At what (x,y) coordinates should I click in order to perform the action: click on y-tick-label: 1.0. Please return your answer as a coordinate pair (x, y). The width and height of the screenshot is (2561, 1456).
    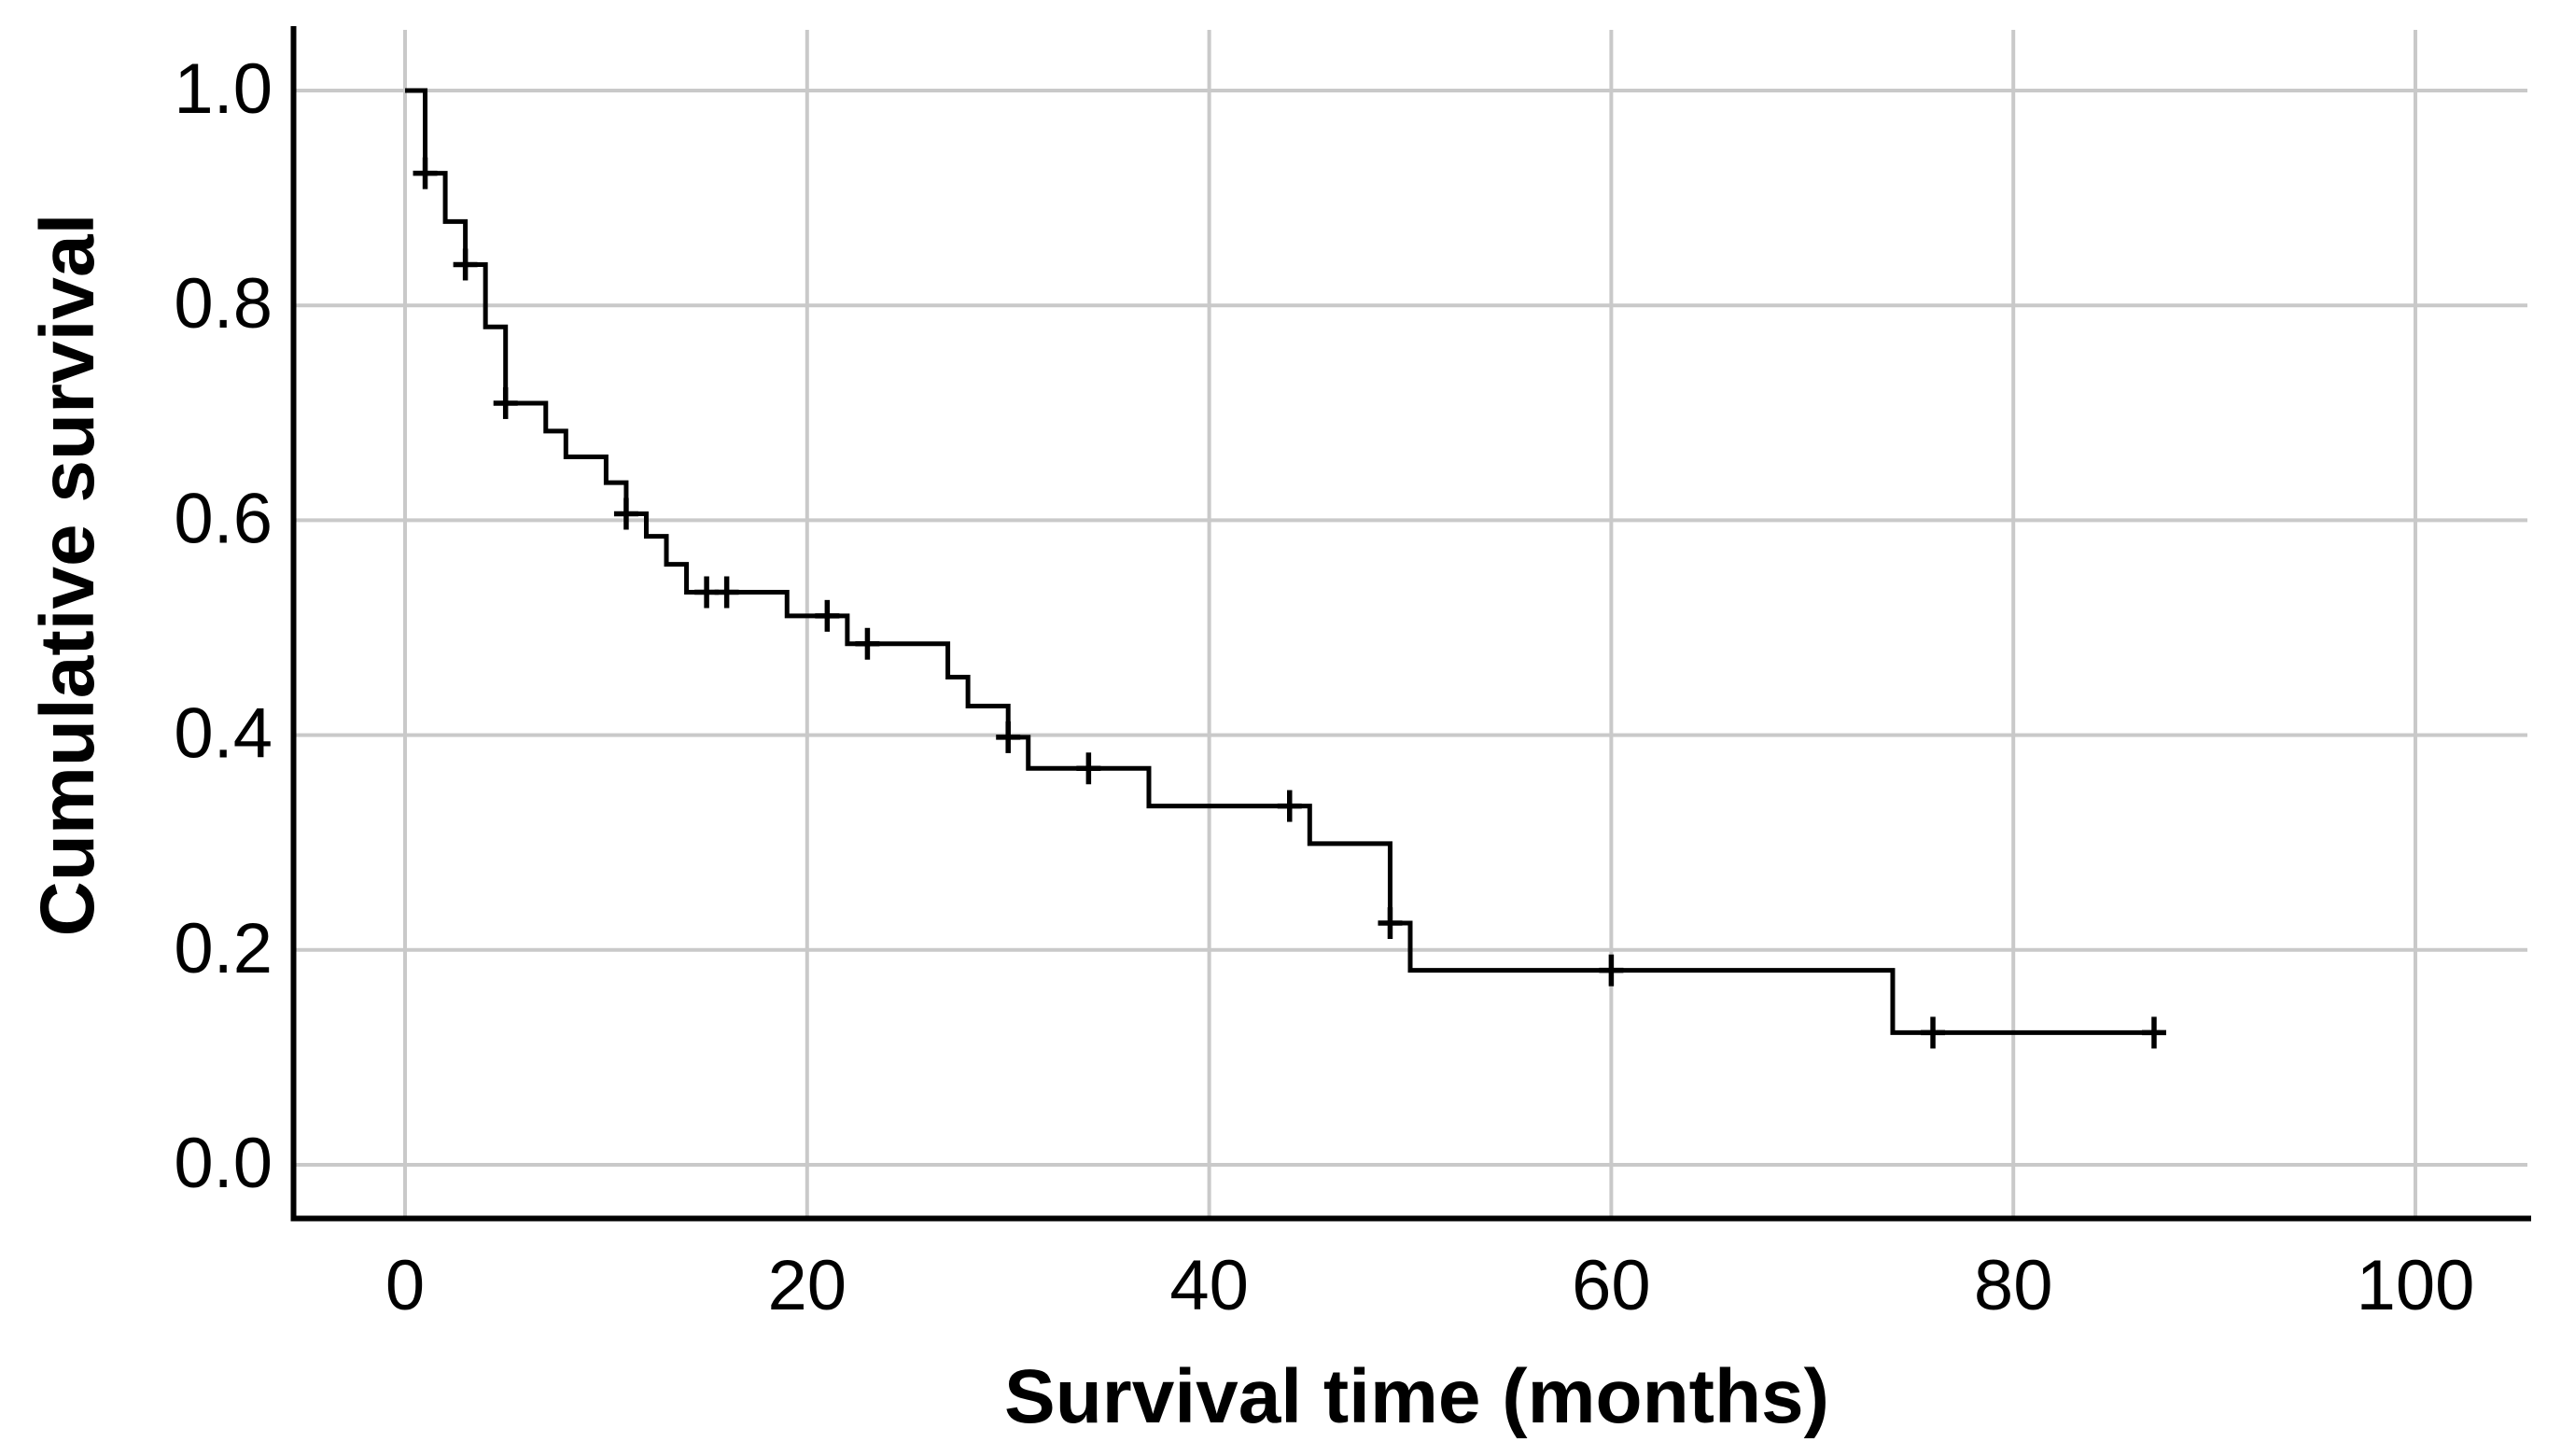
    Looking at the image, I should click on (223, 89).